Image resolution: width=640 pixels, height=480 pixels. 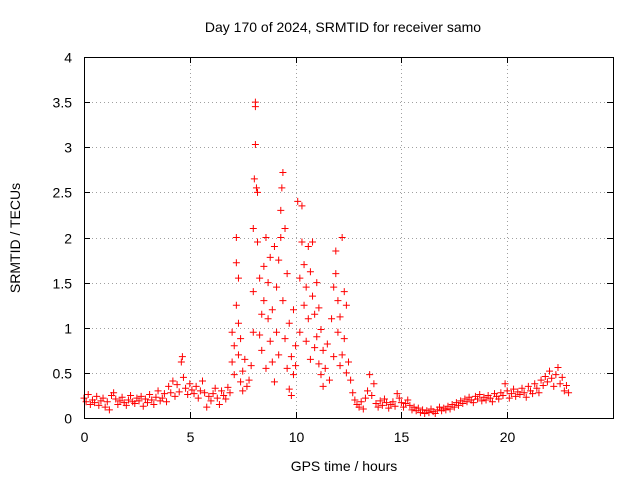 What do you see at coordinates (15, 238) in the screenshot?
I see `y-axis-label: SRMTID / TECUs` at bounding box center [15, 238].